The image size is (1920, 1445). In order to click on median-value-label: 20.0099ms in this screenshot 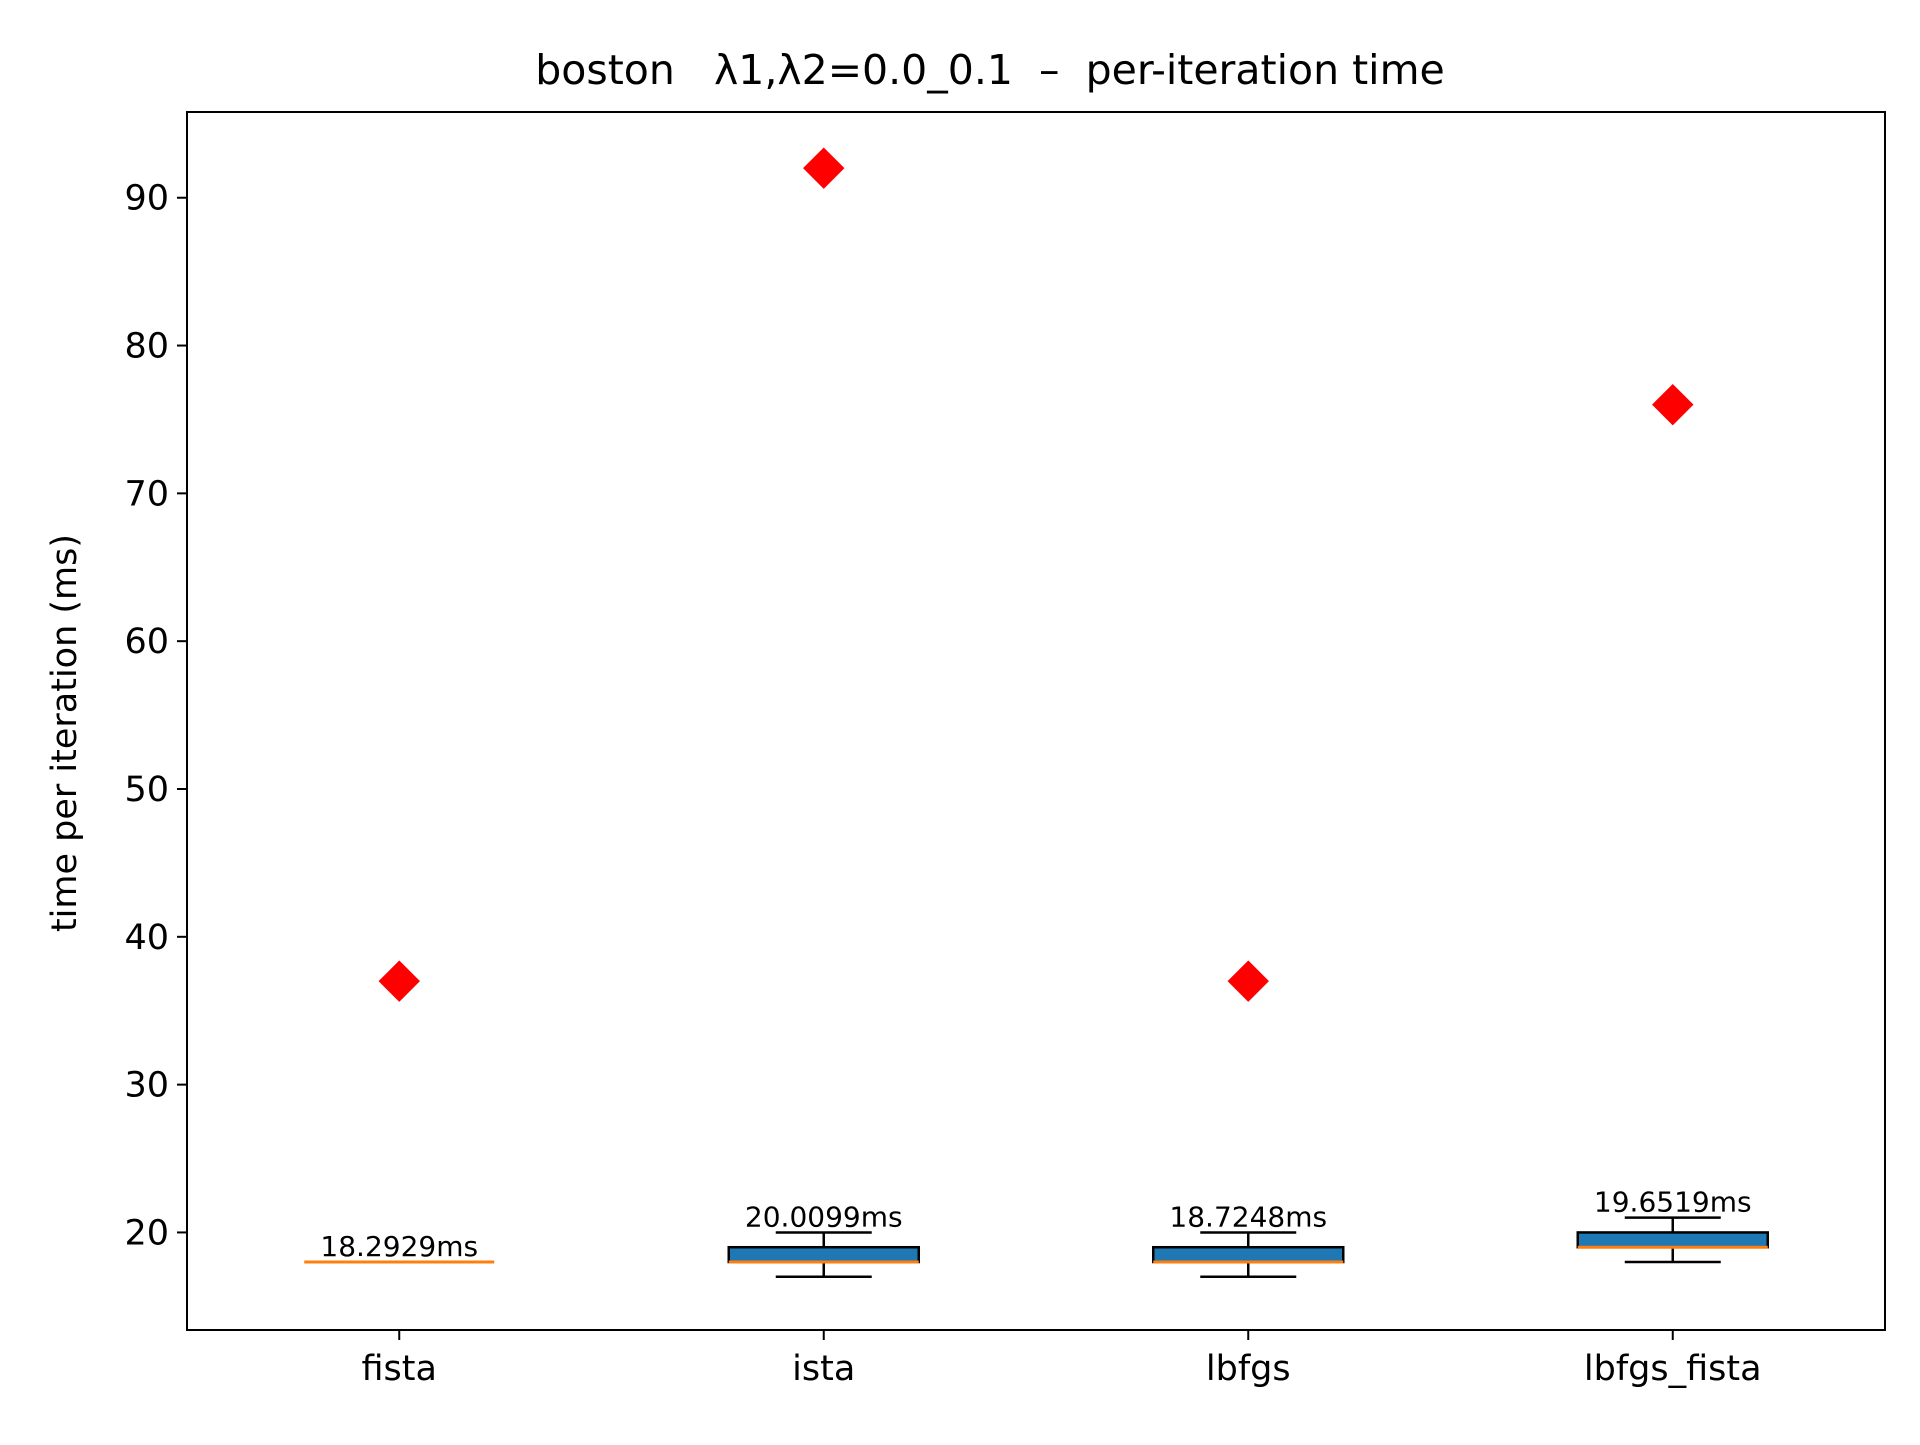, I will do `click(824, 1216)`.